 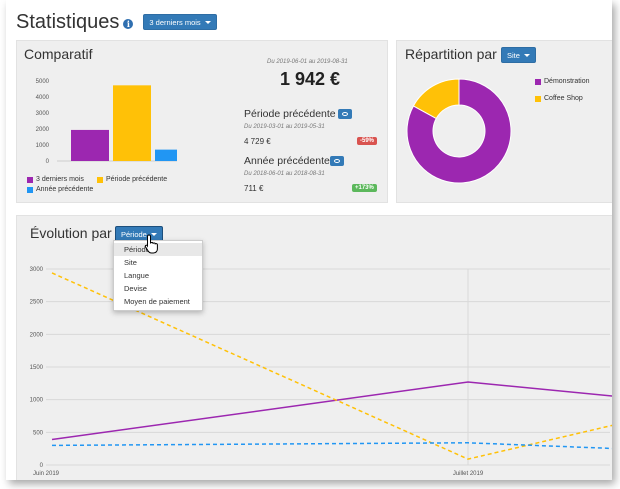 What do you see at coordinates (43, 82) in the screenshot?
I see `bar-y-tick-label: 5000` at bounding box center [43, 82].